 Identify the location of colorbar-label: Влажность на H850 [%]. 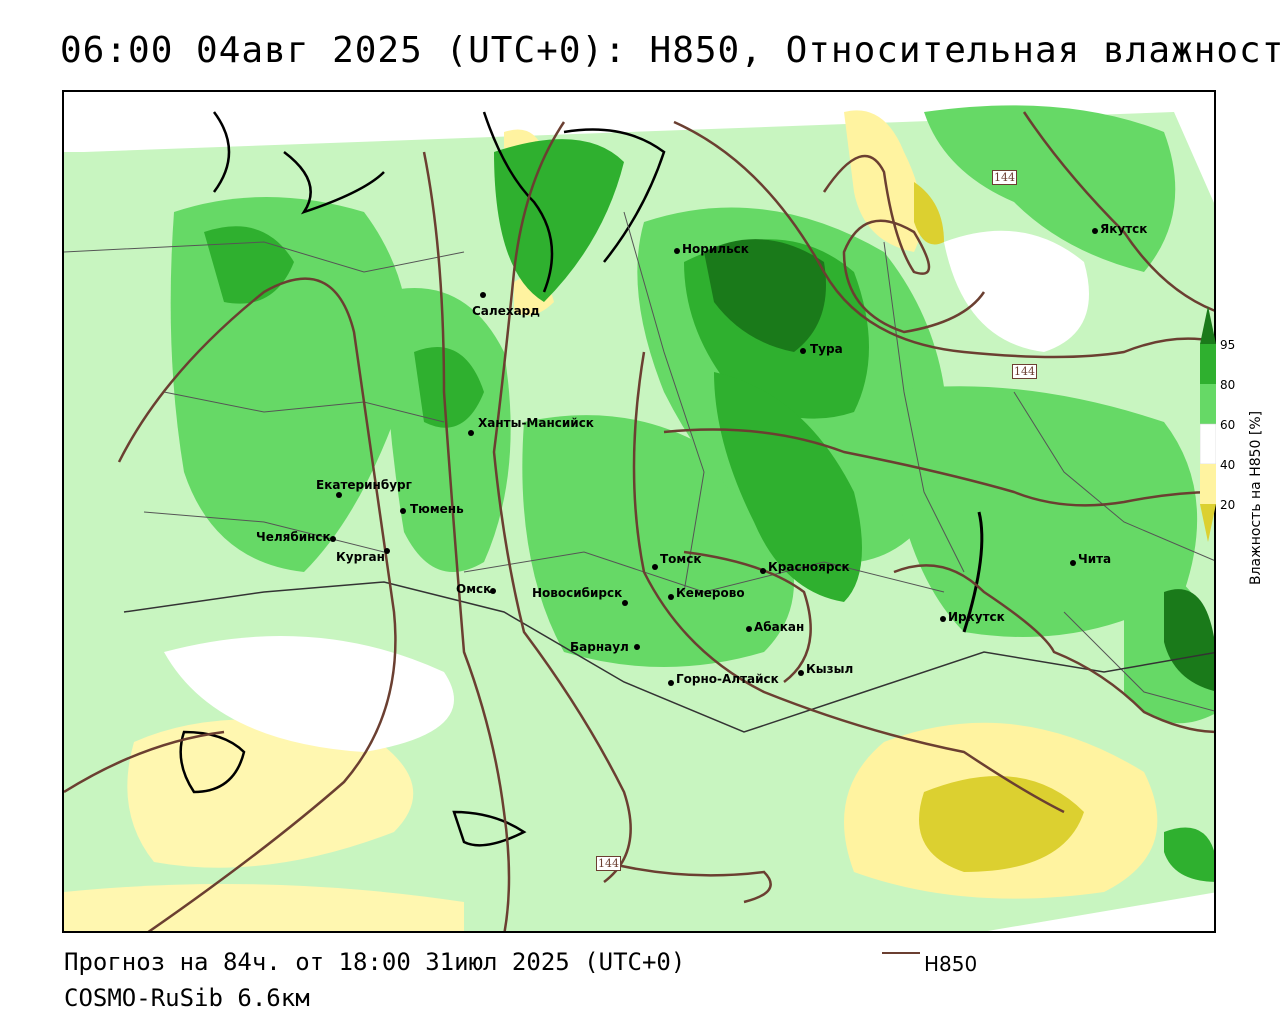
(1256, 497).